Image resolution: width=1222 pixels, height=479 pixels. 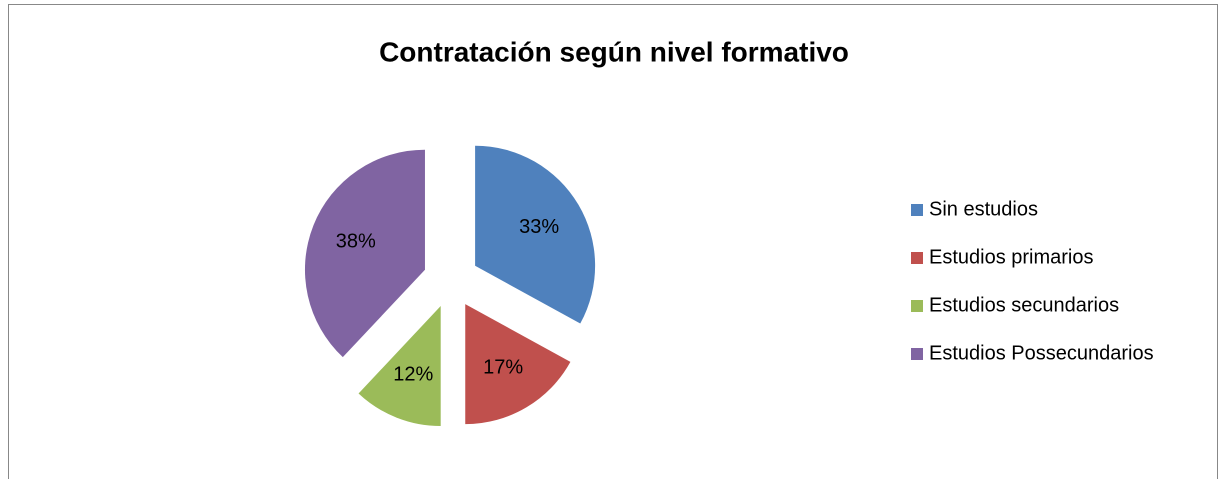 What do you see at coordinates (983, 209) in the screenshot?
I see `legend-label: Sin estudios` at bounding box center [983, 209].